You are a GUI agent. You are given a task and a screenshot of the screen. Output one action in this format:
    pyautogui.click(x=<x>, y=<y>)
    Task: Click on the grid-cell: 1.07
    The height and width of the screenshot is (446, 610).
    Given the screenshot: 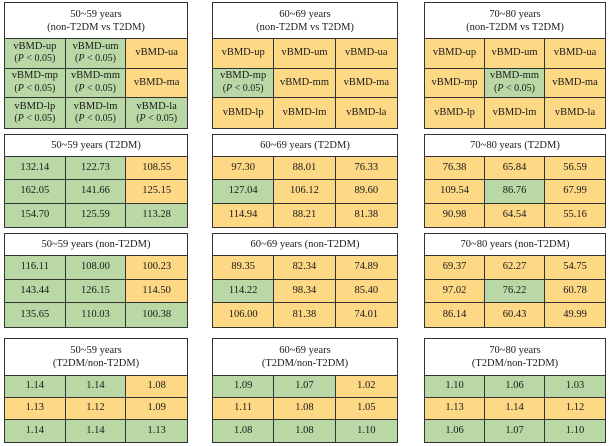 What is the action you would take?
    pyautogui.click(x=515, y=431)
    